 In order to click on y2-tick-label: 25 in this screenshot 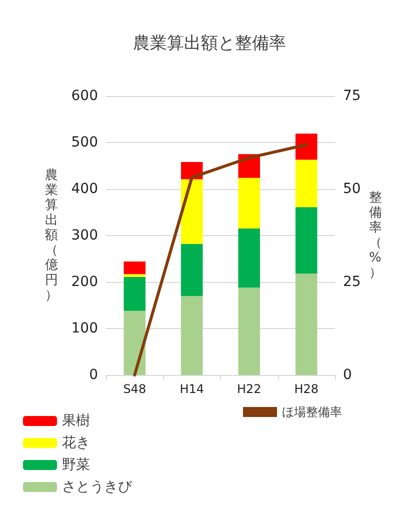, I will do `click(352, 282)`.